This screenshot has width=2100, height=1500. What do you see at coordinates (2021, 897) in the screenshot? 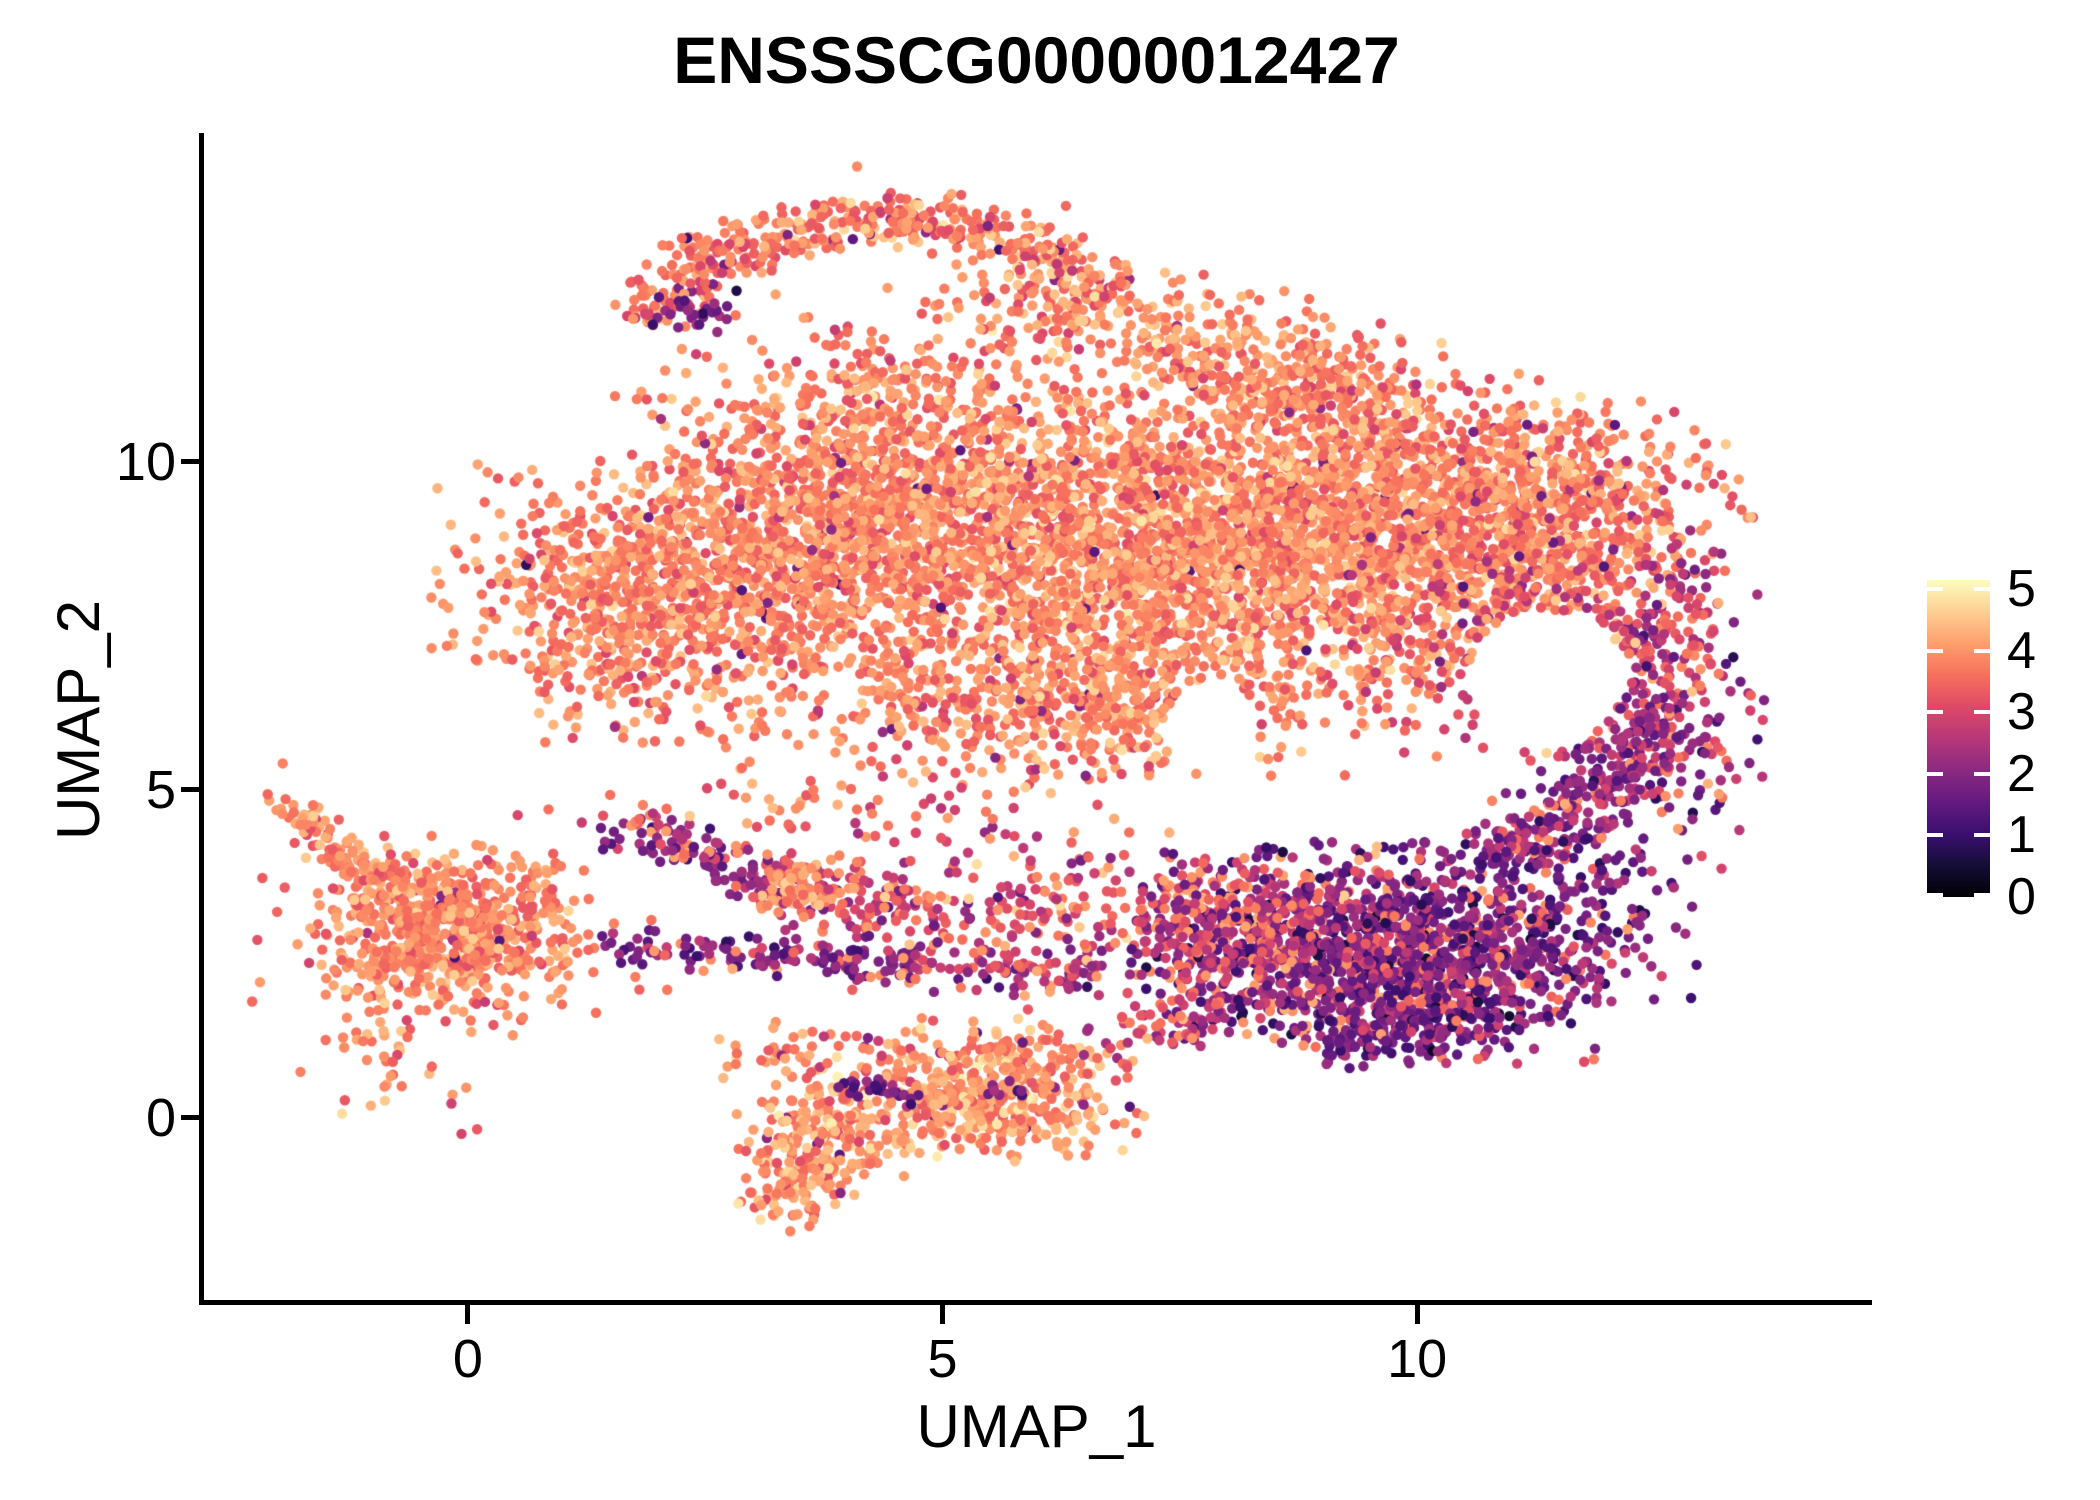
I see `colorbar-tick-label: 0` at bounding box center [2021, 897].